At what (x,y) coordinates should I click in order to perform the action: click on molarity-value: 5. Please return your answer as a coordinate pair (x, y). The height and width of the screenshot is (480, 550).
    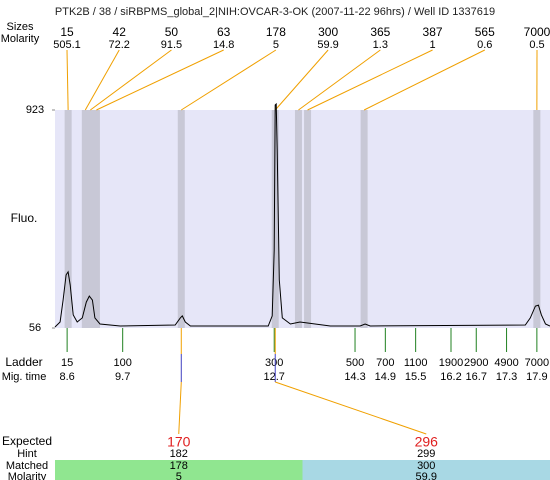
    Looking at the image, I should click on (179, 475).